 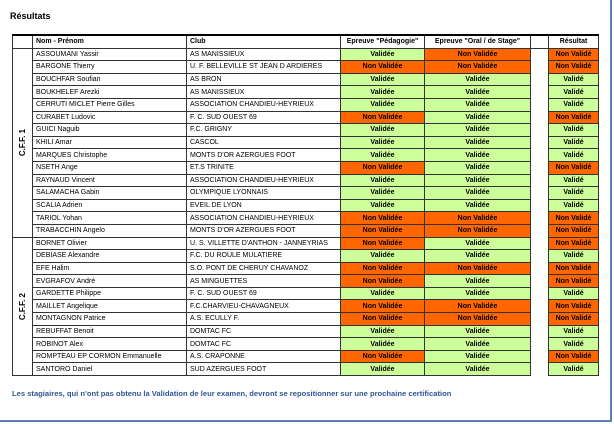 I want to click on group-label: C.F.F. 1, so click(x=22, y=142).